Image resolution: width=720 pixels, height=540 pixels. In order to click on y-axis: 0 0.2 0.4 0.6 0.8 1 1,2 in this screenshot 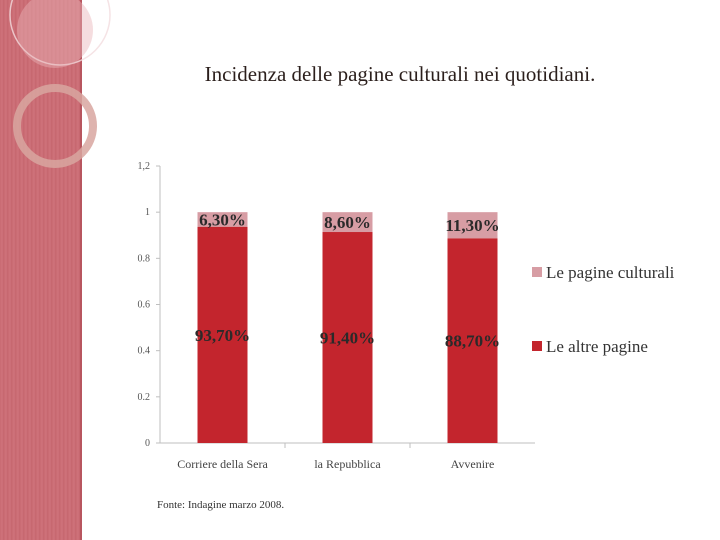, I will do `click(149, 305)`.